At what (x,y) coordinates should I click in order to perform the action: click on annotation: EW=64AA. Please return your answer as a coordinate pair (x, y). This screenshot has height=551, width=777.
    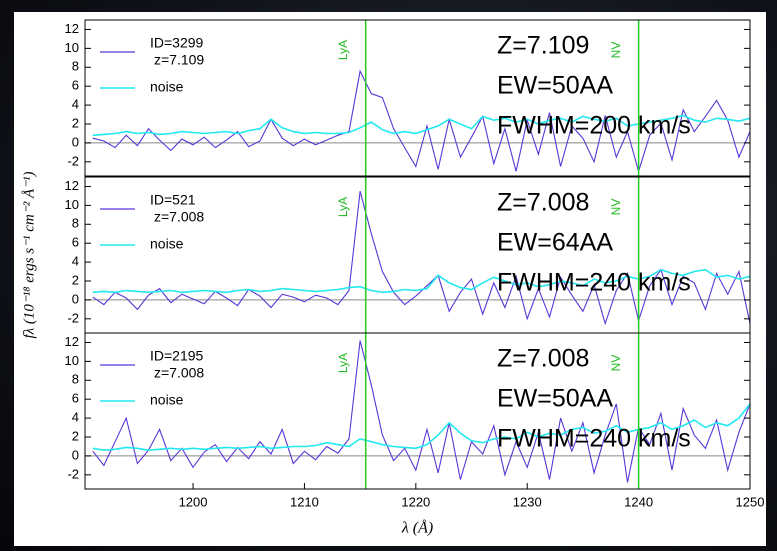
    Looking at the image, I should click on (555, 243).